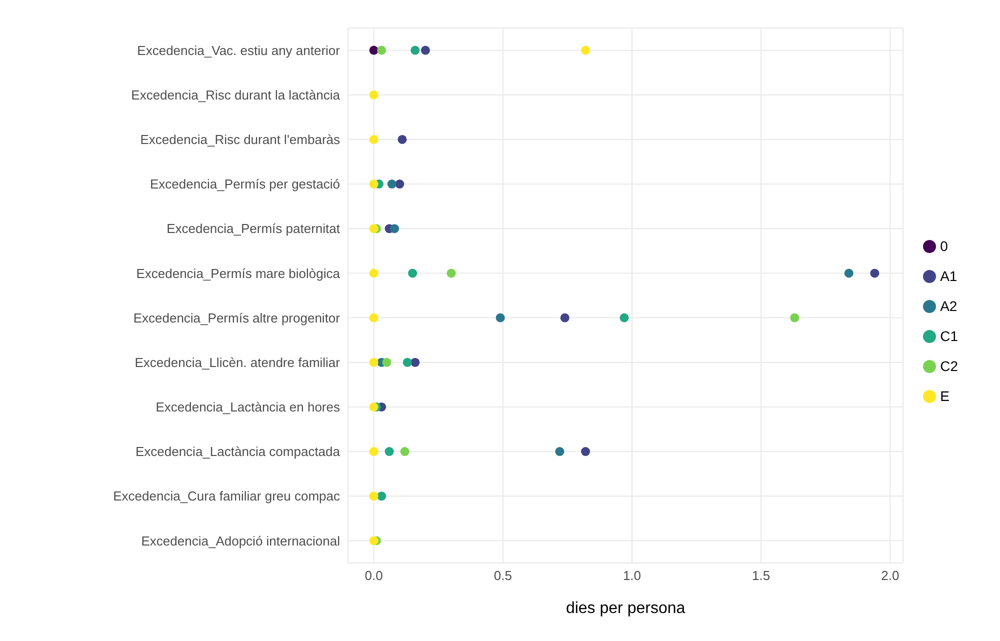  What do you see at coordinates (237, 362) in the screenshot?
I see `y-tick-label: Excedencia_Llicèn. atendre familiar` at bounding box center [237, 362].